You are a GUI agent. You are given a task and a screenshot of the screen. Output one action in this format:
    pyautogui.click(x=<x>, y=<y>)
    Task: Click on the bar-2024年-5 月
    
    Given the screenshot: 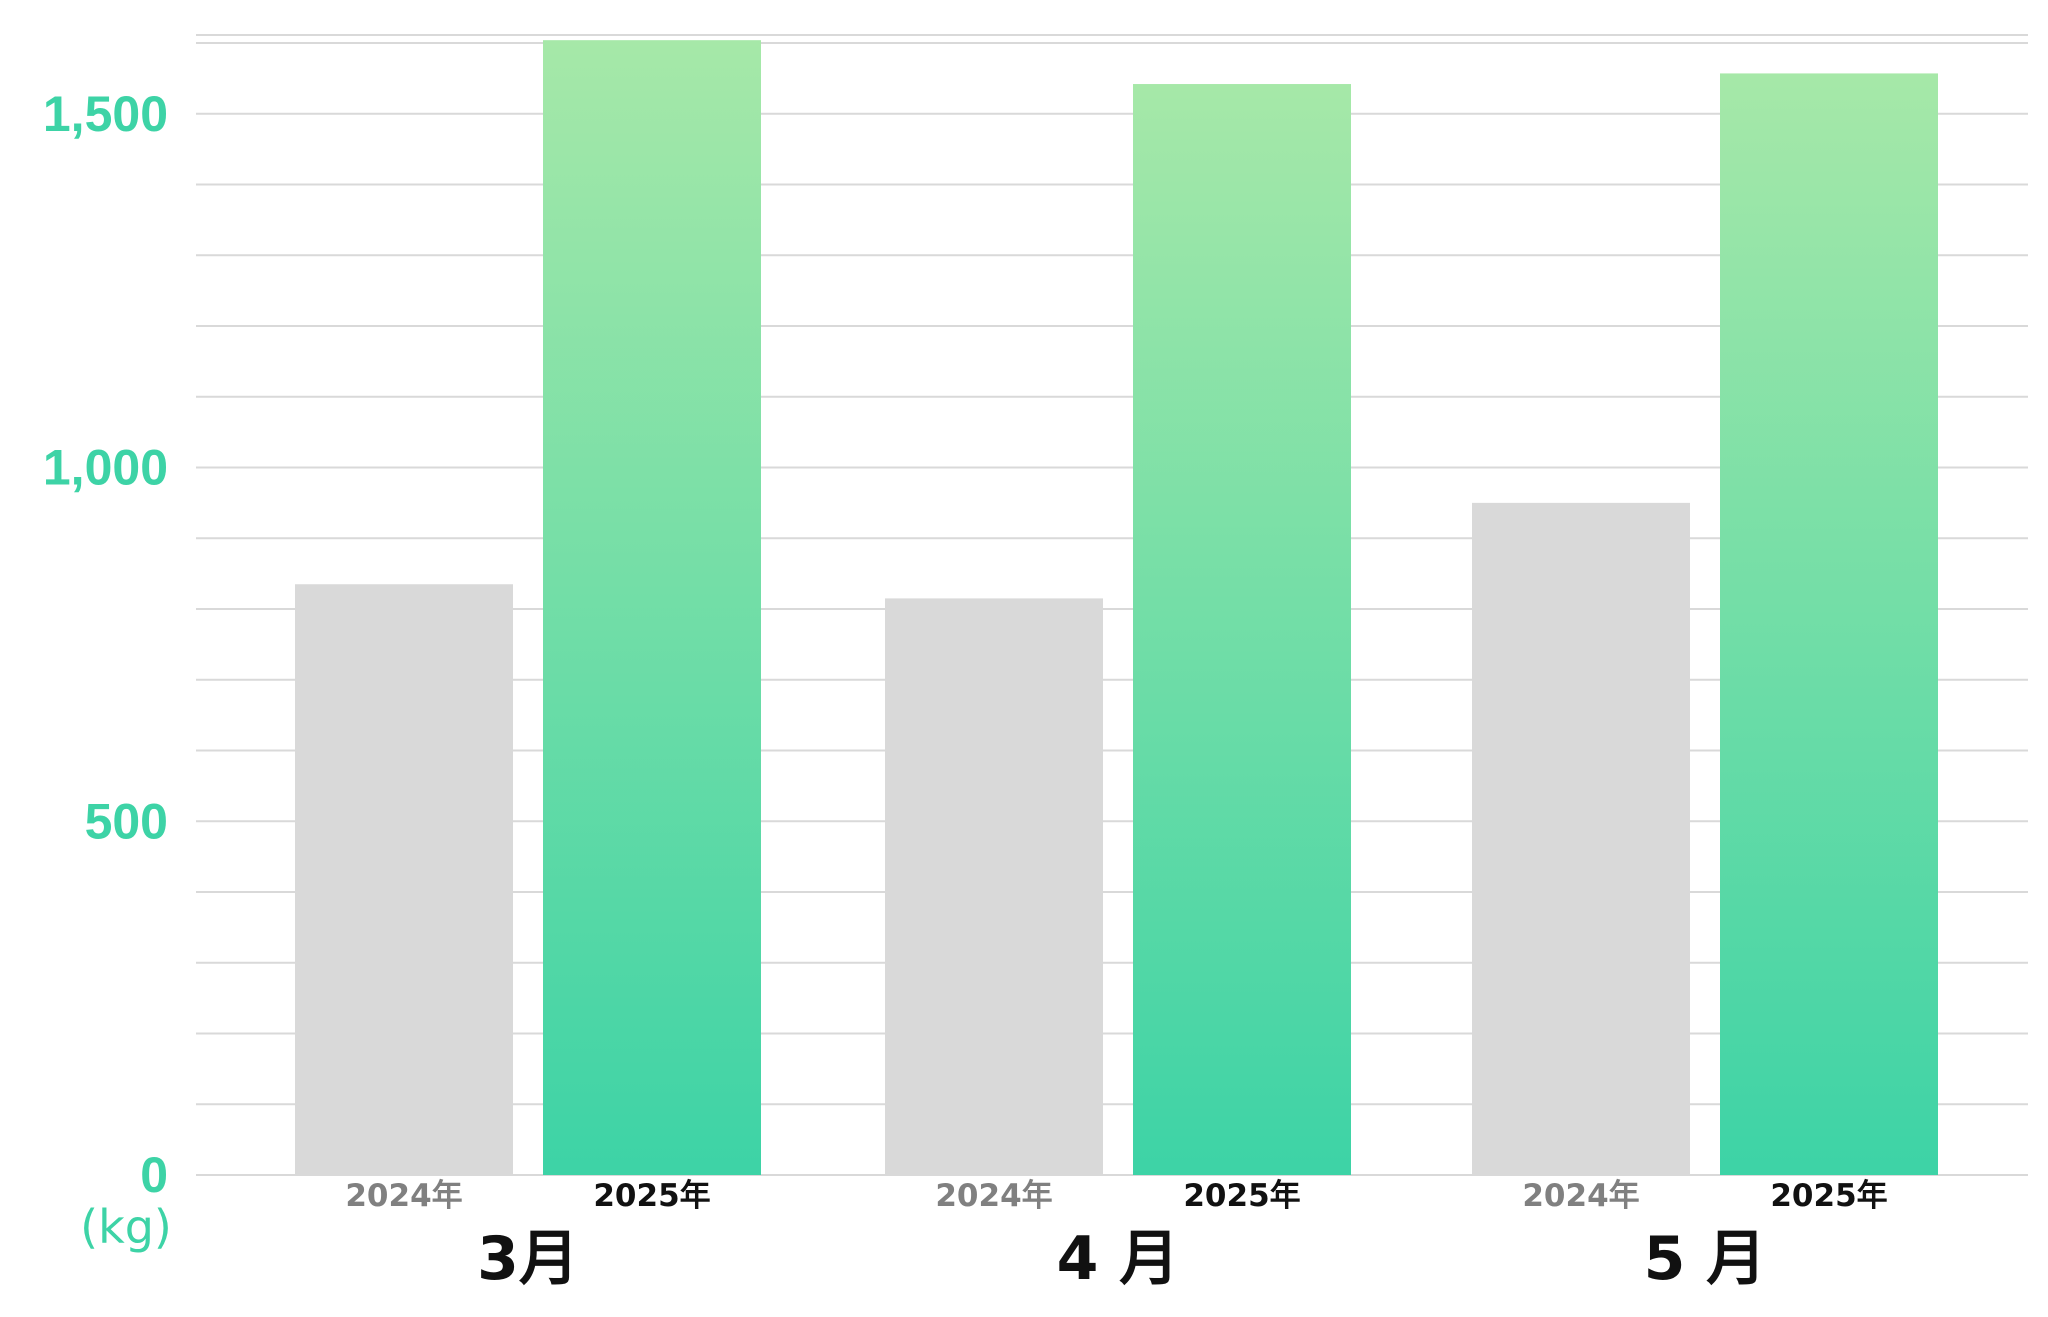 What is the action you would take?
    pyautogui.click(x=1581, y=838)
    